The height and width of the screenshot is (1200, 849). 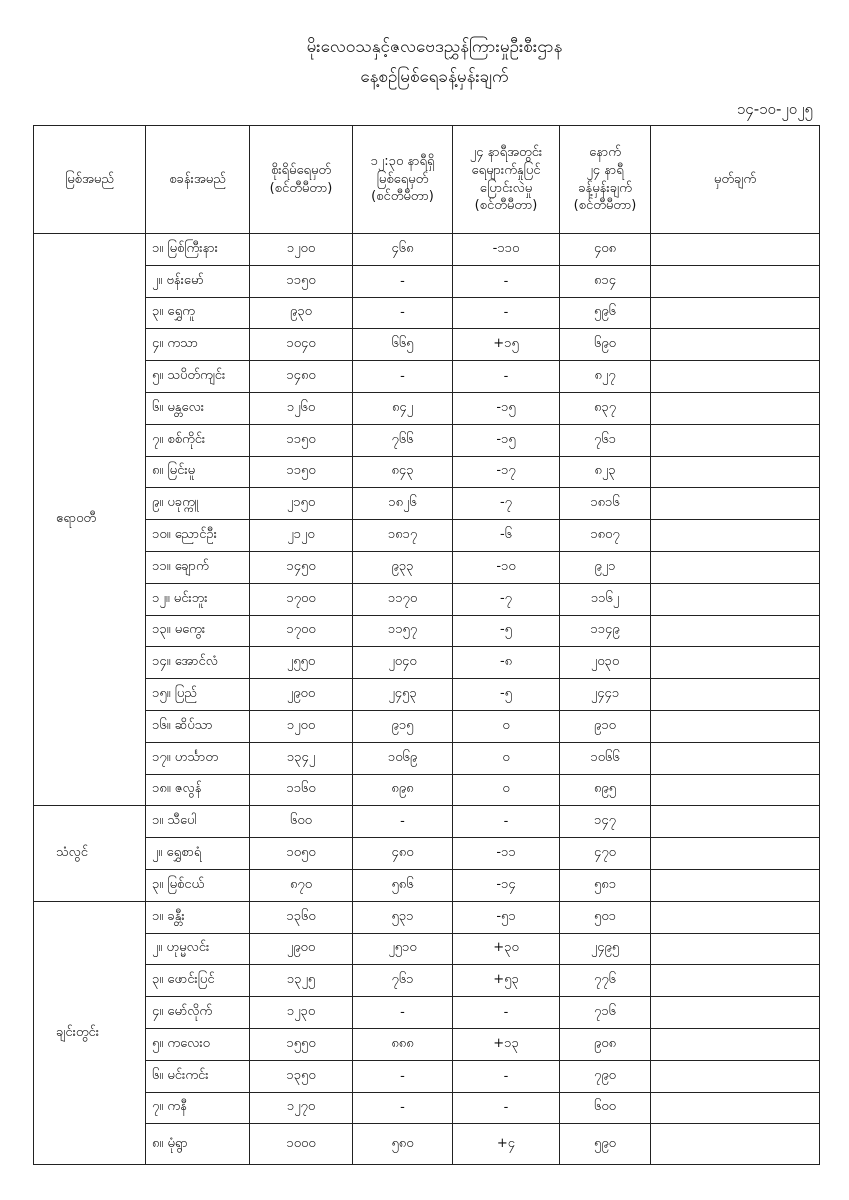 I want to click on forecast: ၅၉၆, so click(x=605, y=313).